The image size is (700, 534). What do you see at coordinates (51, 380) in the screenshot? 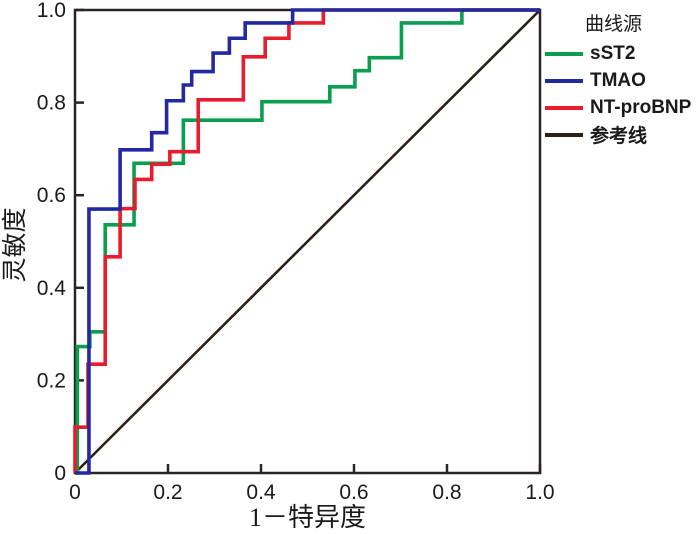
I see `y-tick-label: 0.2` at bounding box center [51, 380].